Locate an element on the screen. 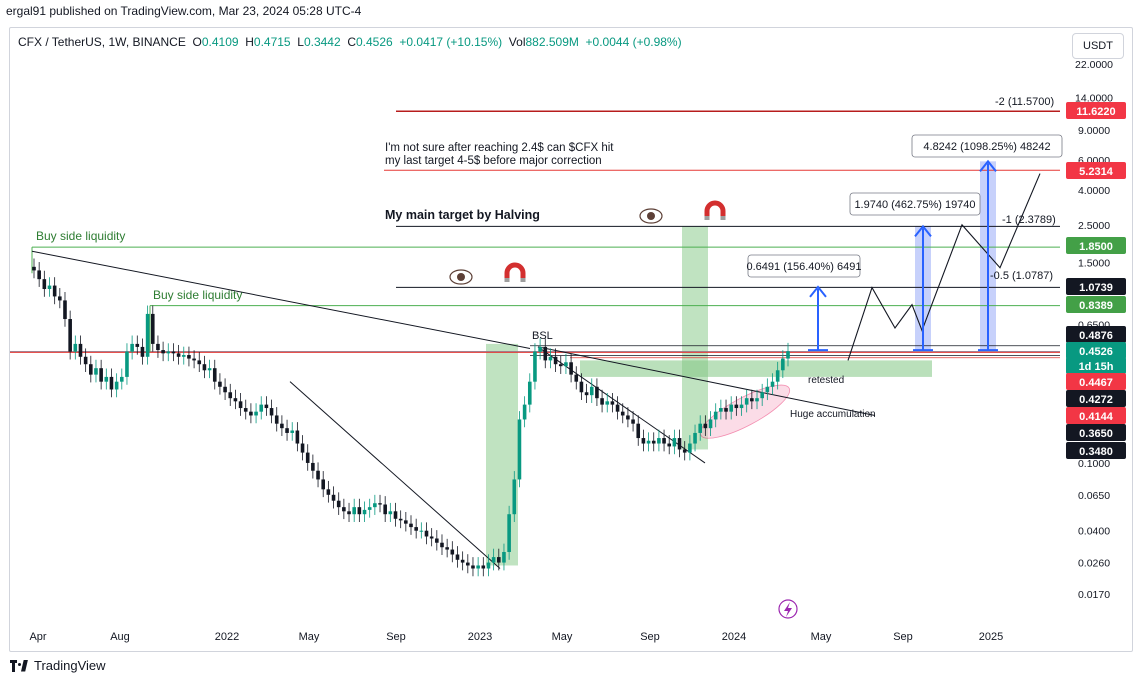  green-zone-2023-q4 is located at coordinates (695, 338).